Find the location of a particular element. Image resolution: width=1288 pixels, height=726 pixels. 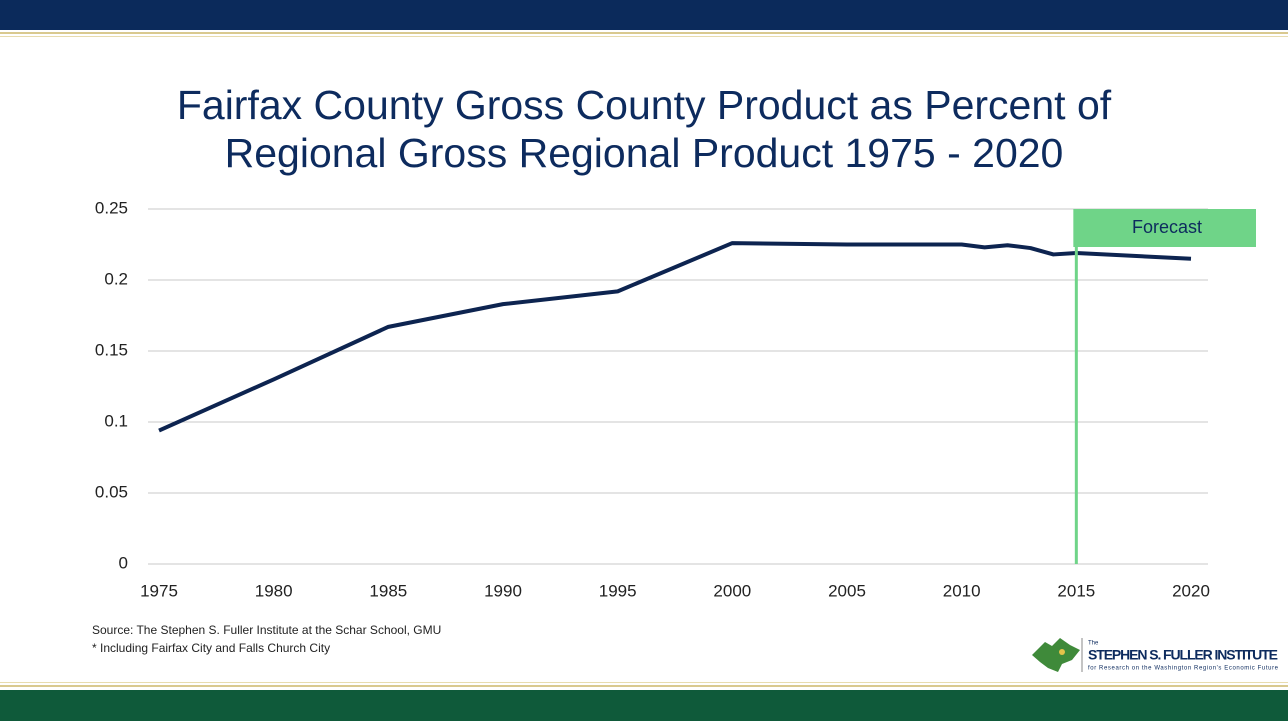

y-tick-label: 0.1 is located at coordinates (116, 420).